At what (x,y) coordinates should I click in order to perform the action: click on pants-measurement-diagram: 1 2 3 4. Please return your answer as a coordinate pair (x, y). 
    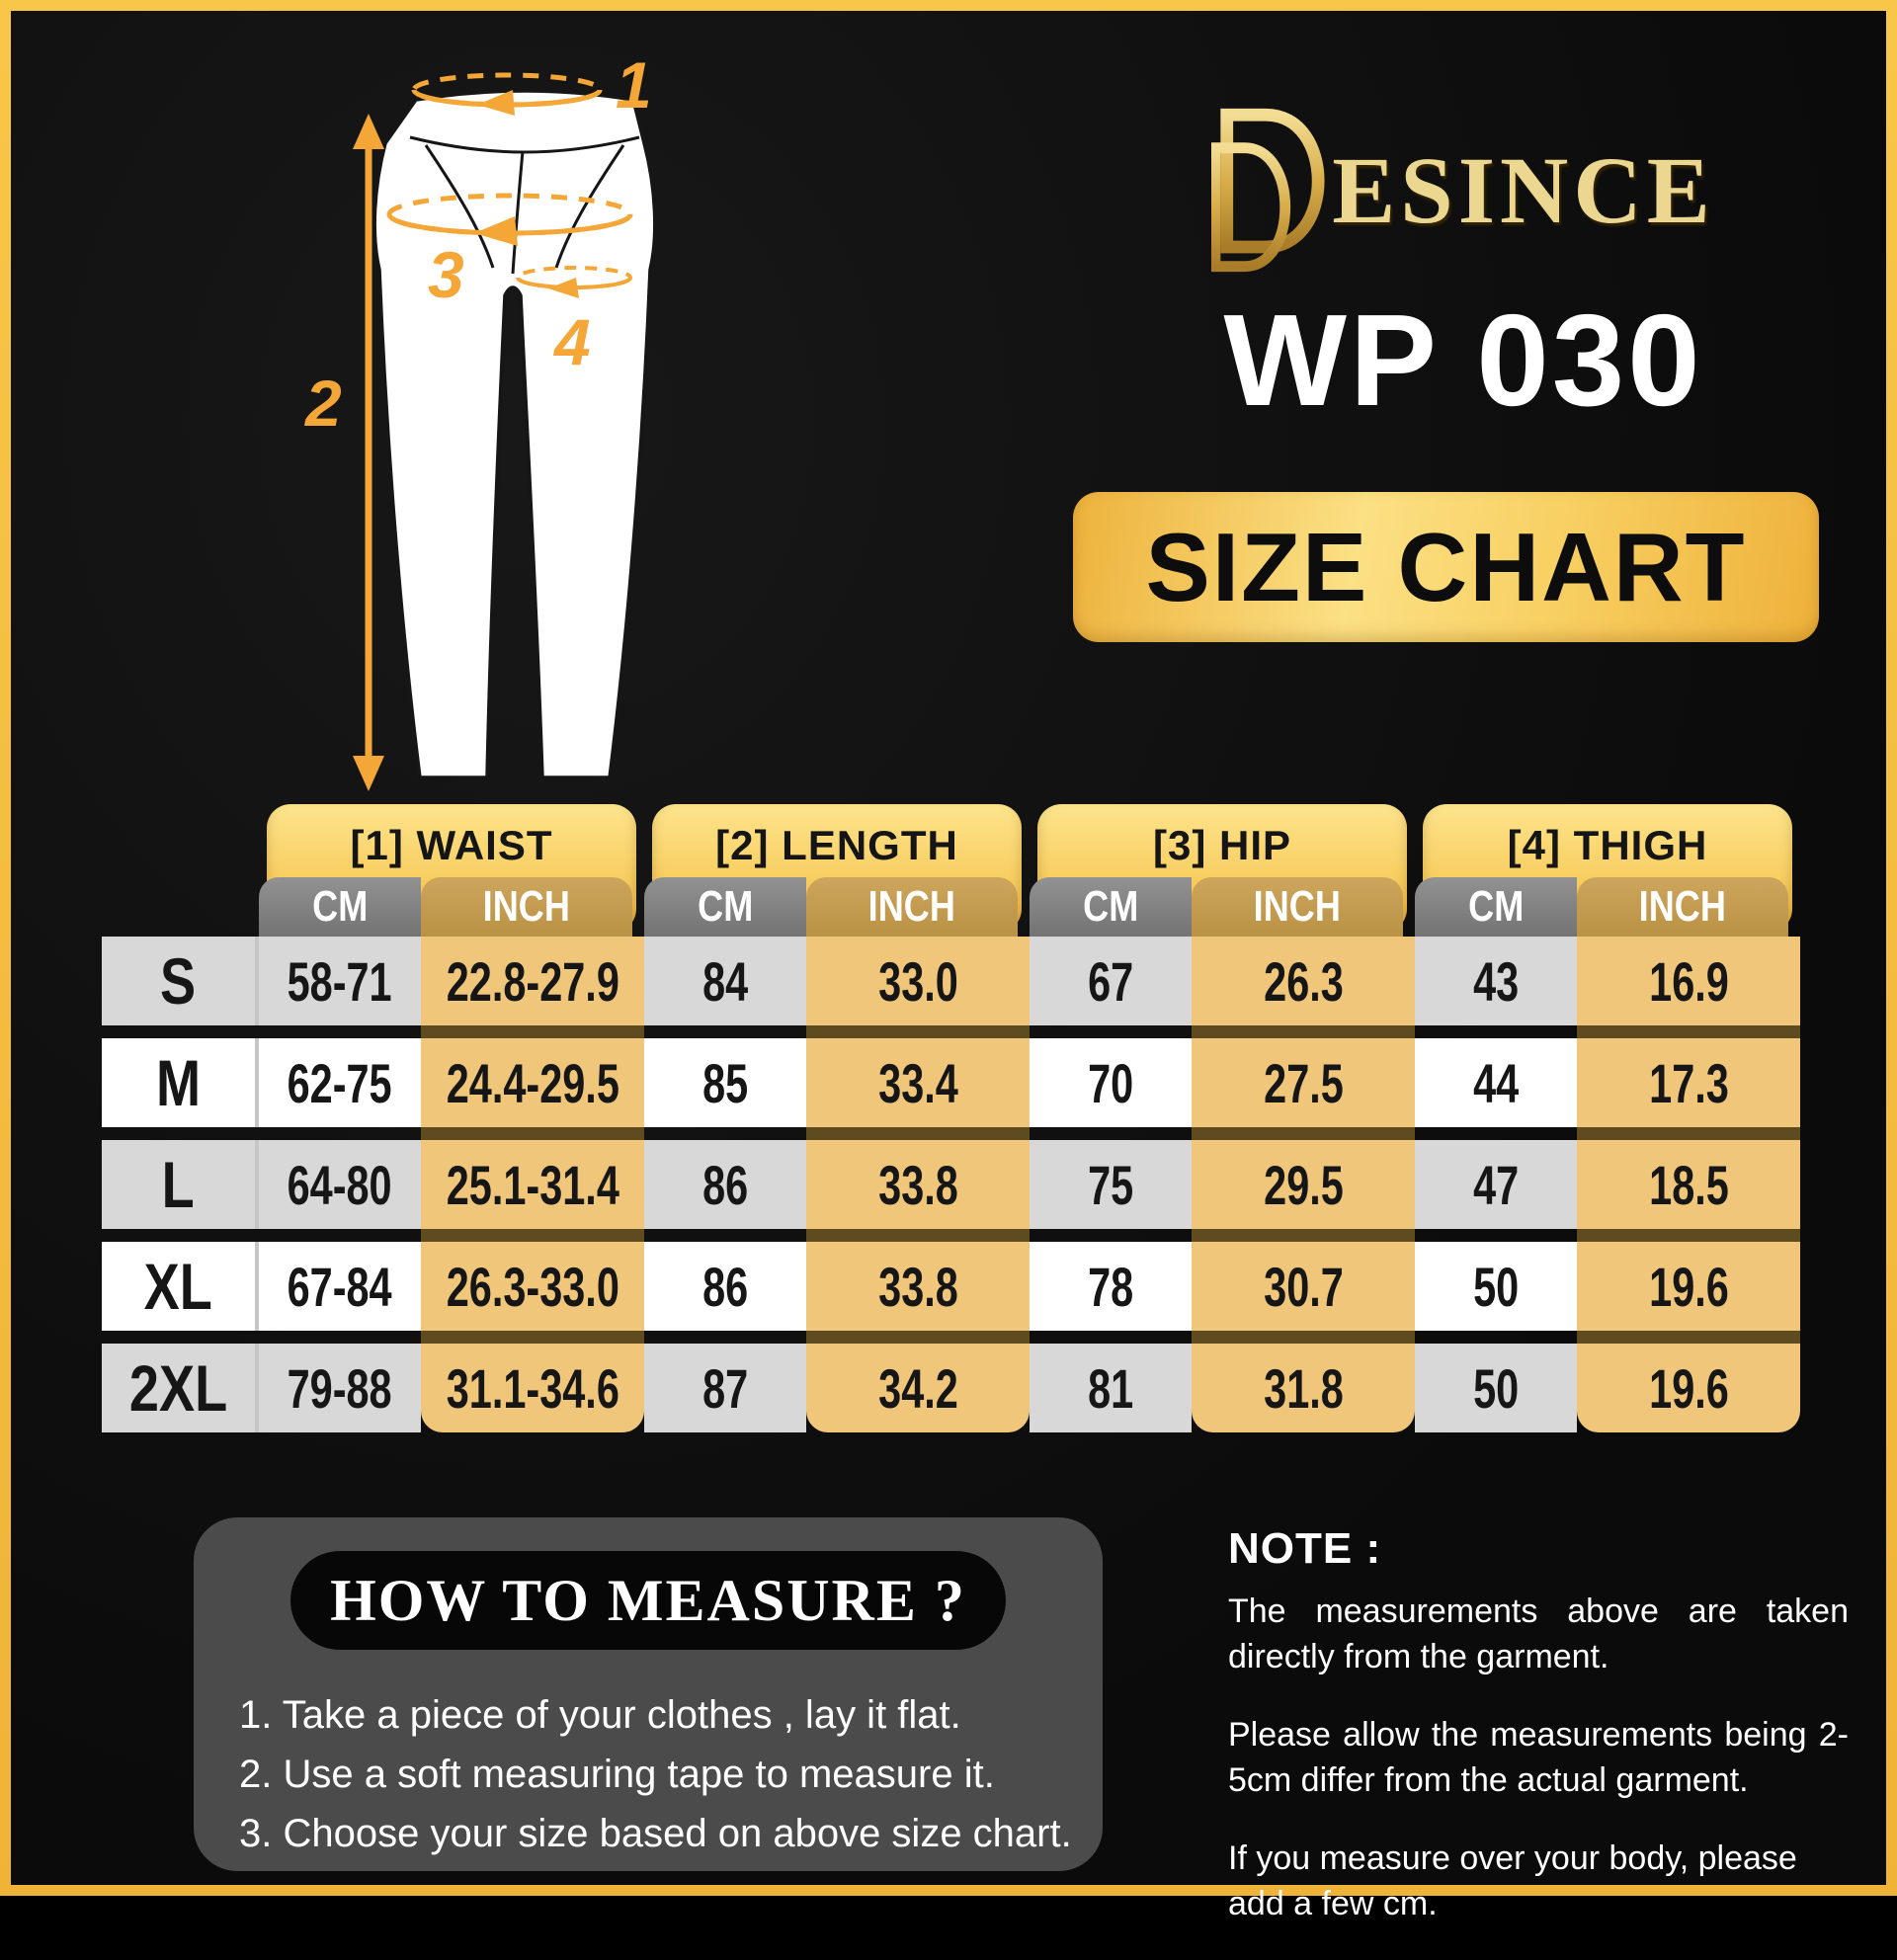
    Looking at the image, I should click on (485, 425).